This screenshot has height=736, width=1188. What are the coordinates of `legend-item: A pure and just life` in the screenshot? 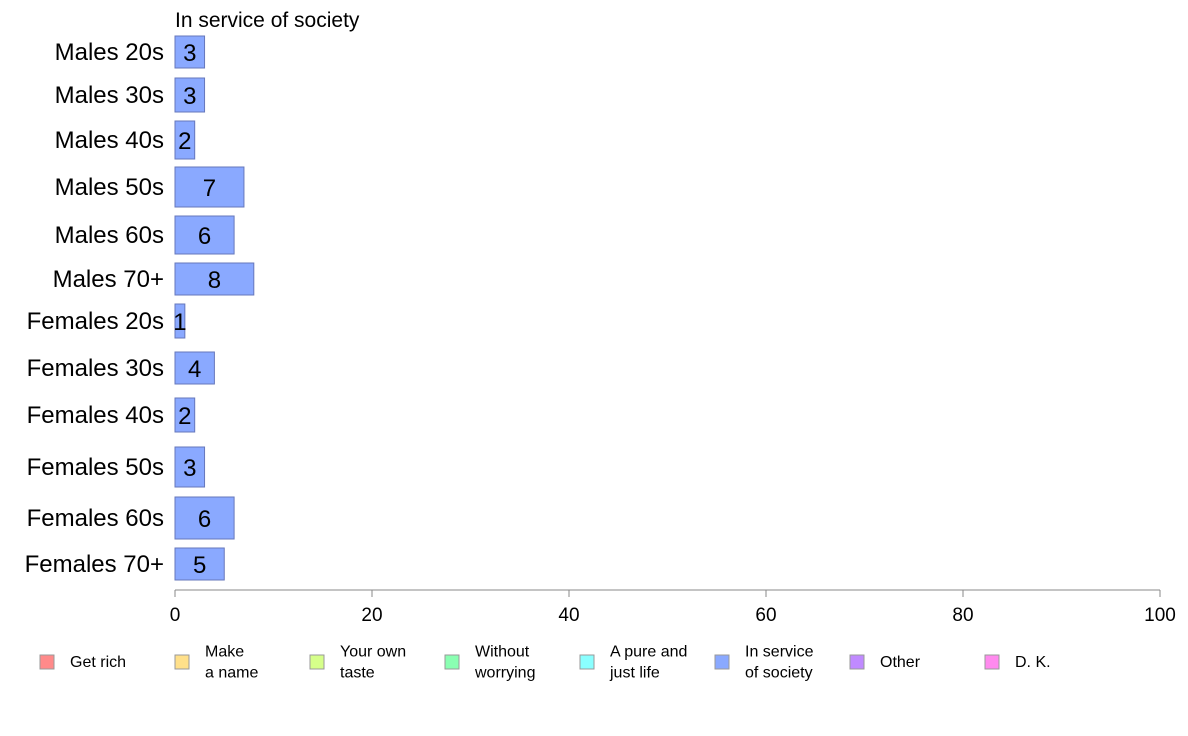 It's located at (633, 663).